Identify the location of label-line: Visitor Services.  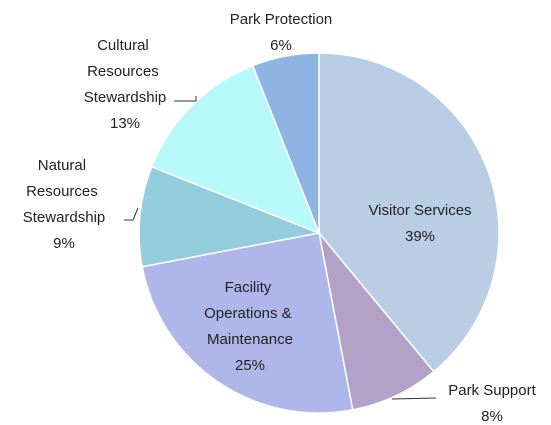
(419, 210).